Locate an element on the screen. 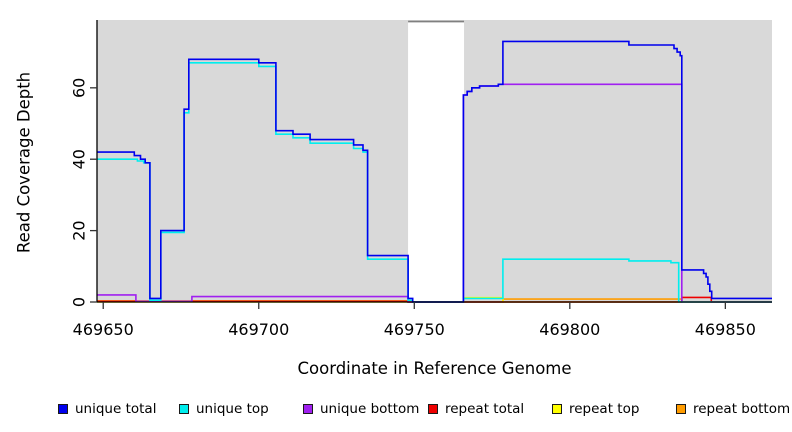 The height and width of the screenshot is (432, 792). x-tick-label: 469750 is located at coordinates (414, 329).